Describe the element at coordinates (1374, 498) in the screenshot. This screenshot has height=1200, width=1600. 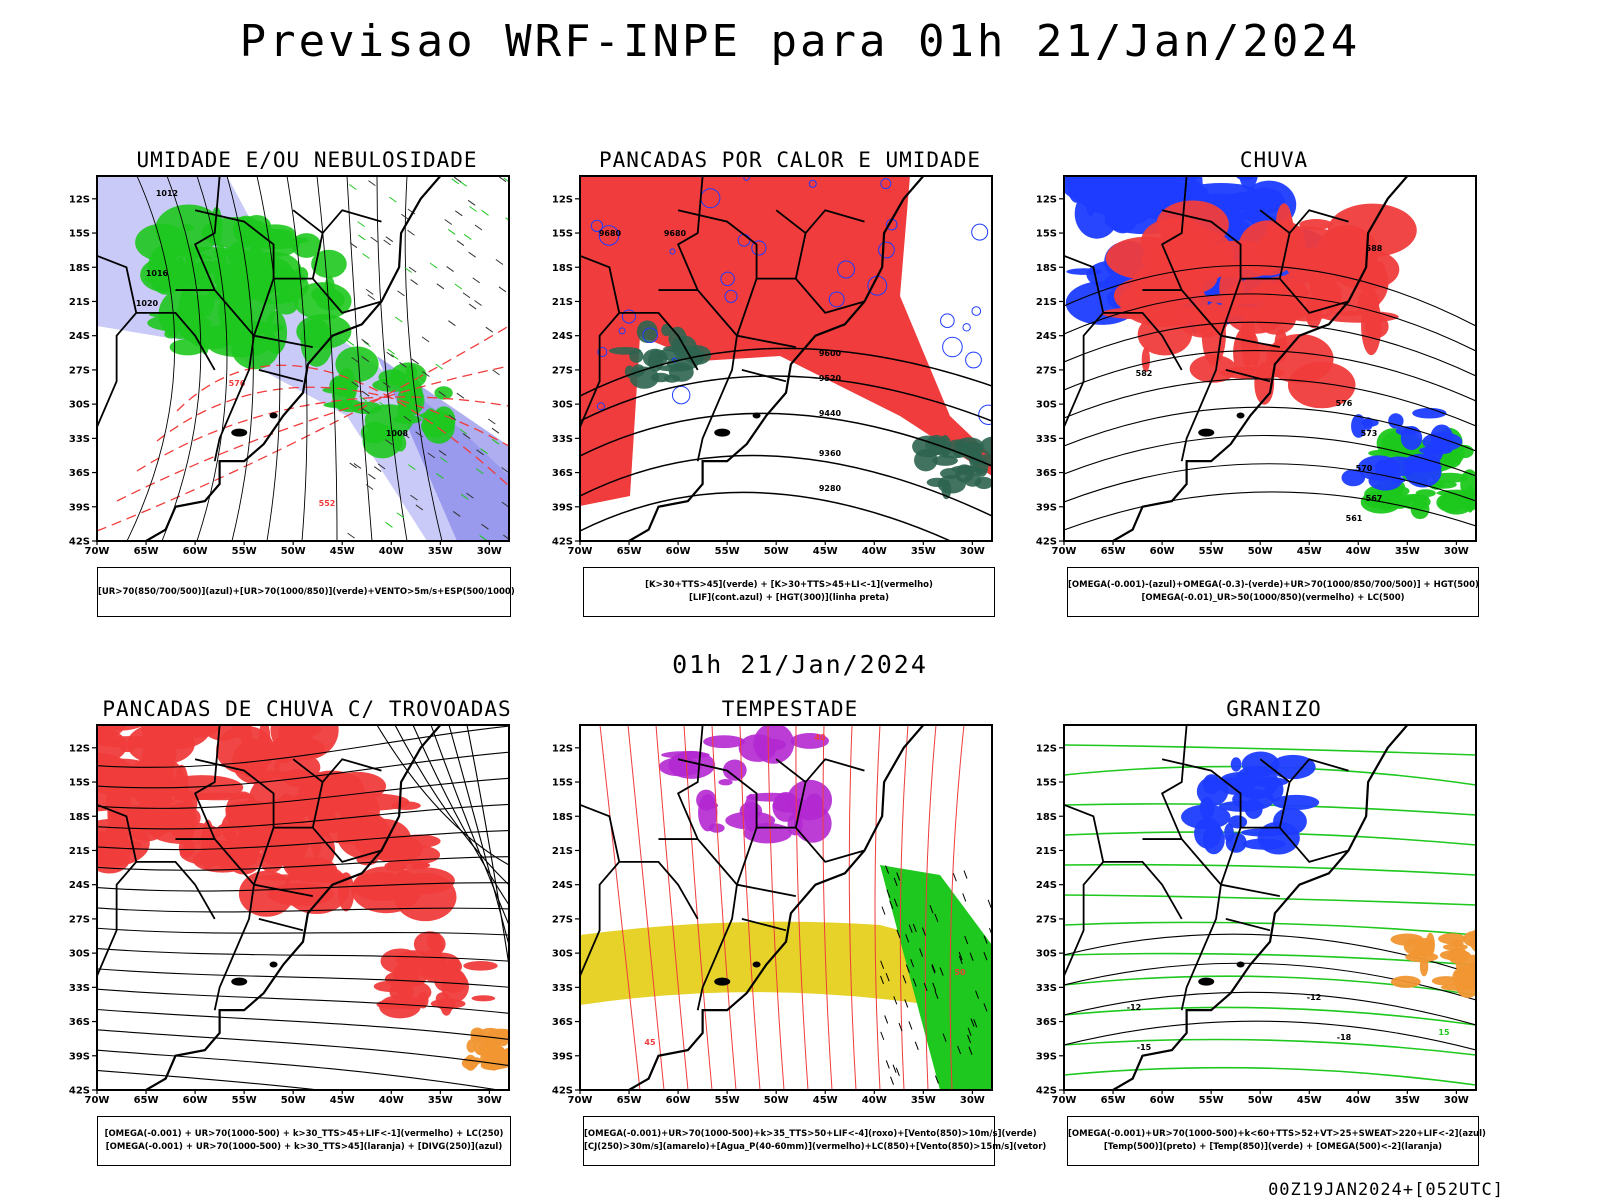
I see `contour-label: 567` at that location.